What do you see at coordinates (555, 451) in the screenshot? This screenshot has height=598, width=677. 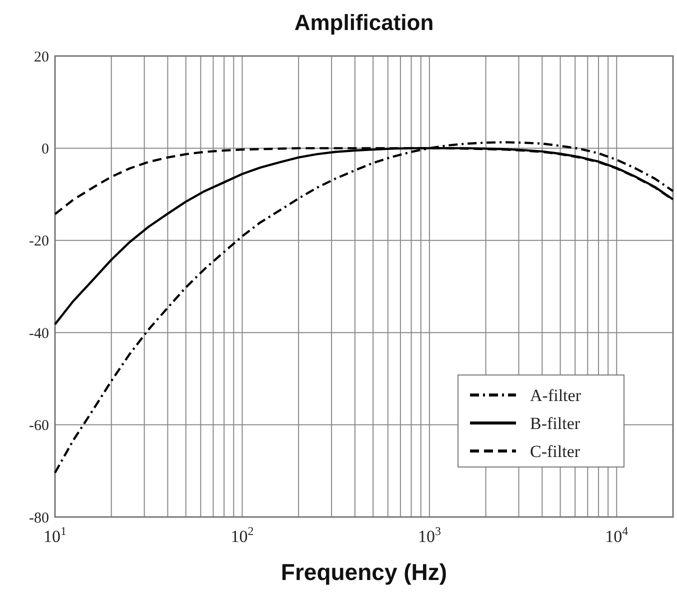 I see `legend-label: C-filter` at bounding box center [555, 451].